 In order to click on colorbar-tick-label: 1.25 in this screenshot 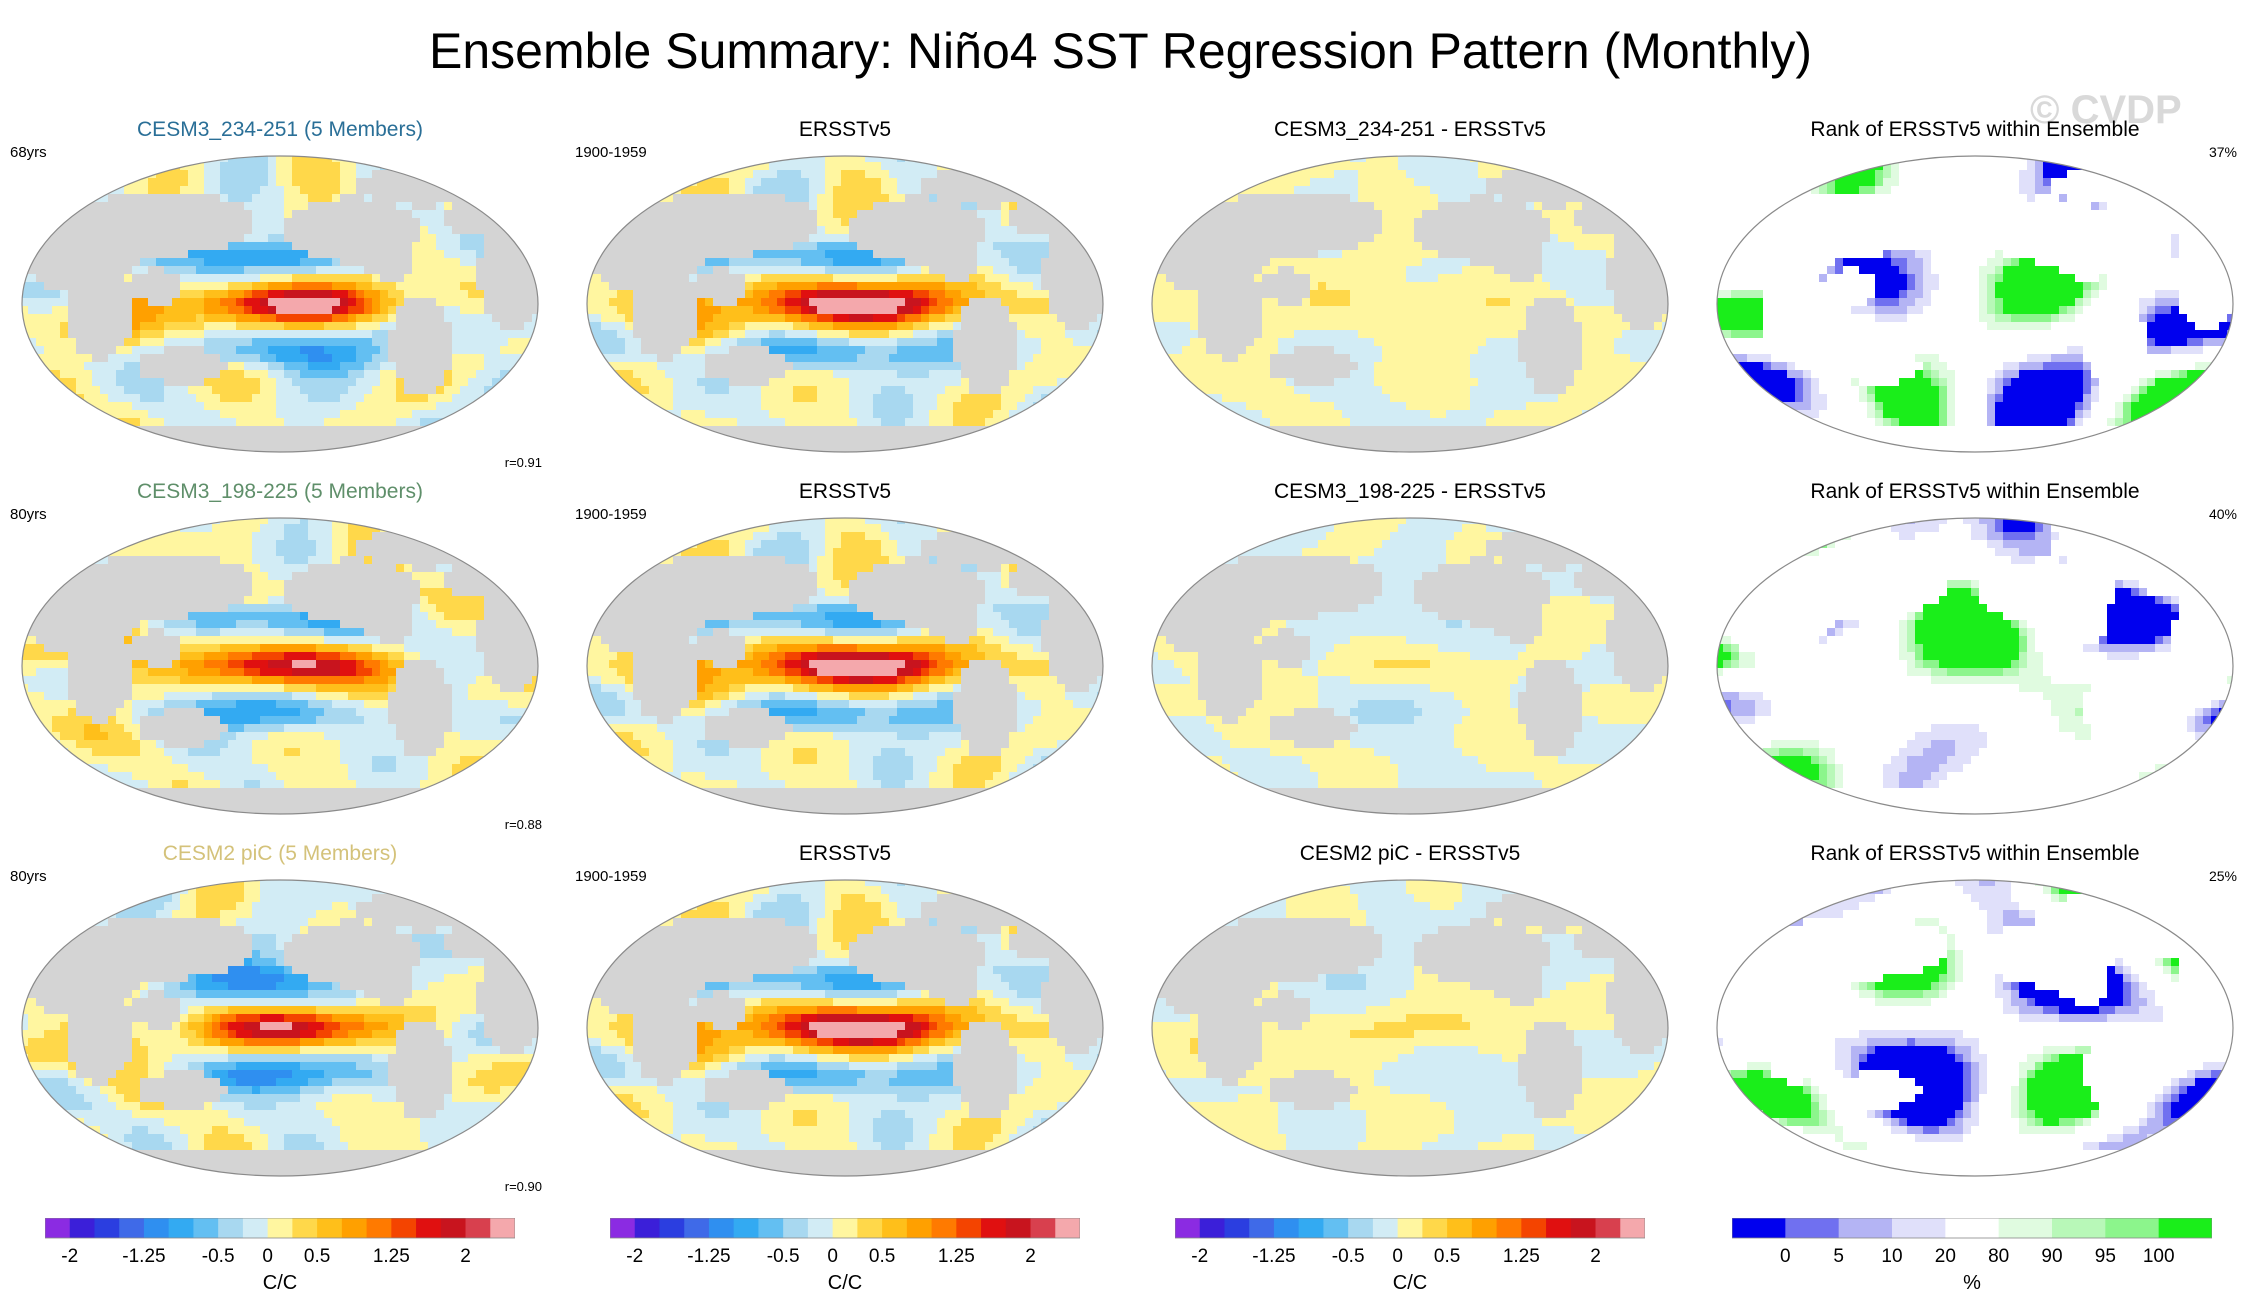, I will do `click(1521, 1256)`.